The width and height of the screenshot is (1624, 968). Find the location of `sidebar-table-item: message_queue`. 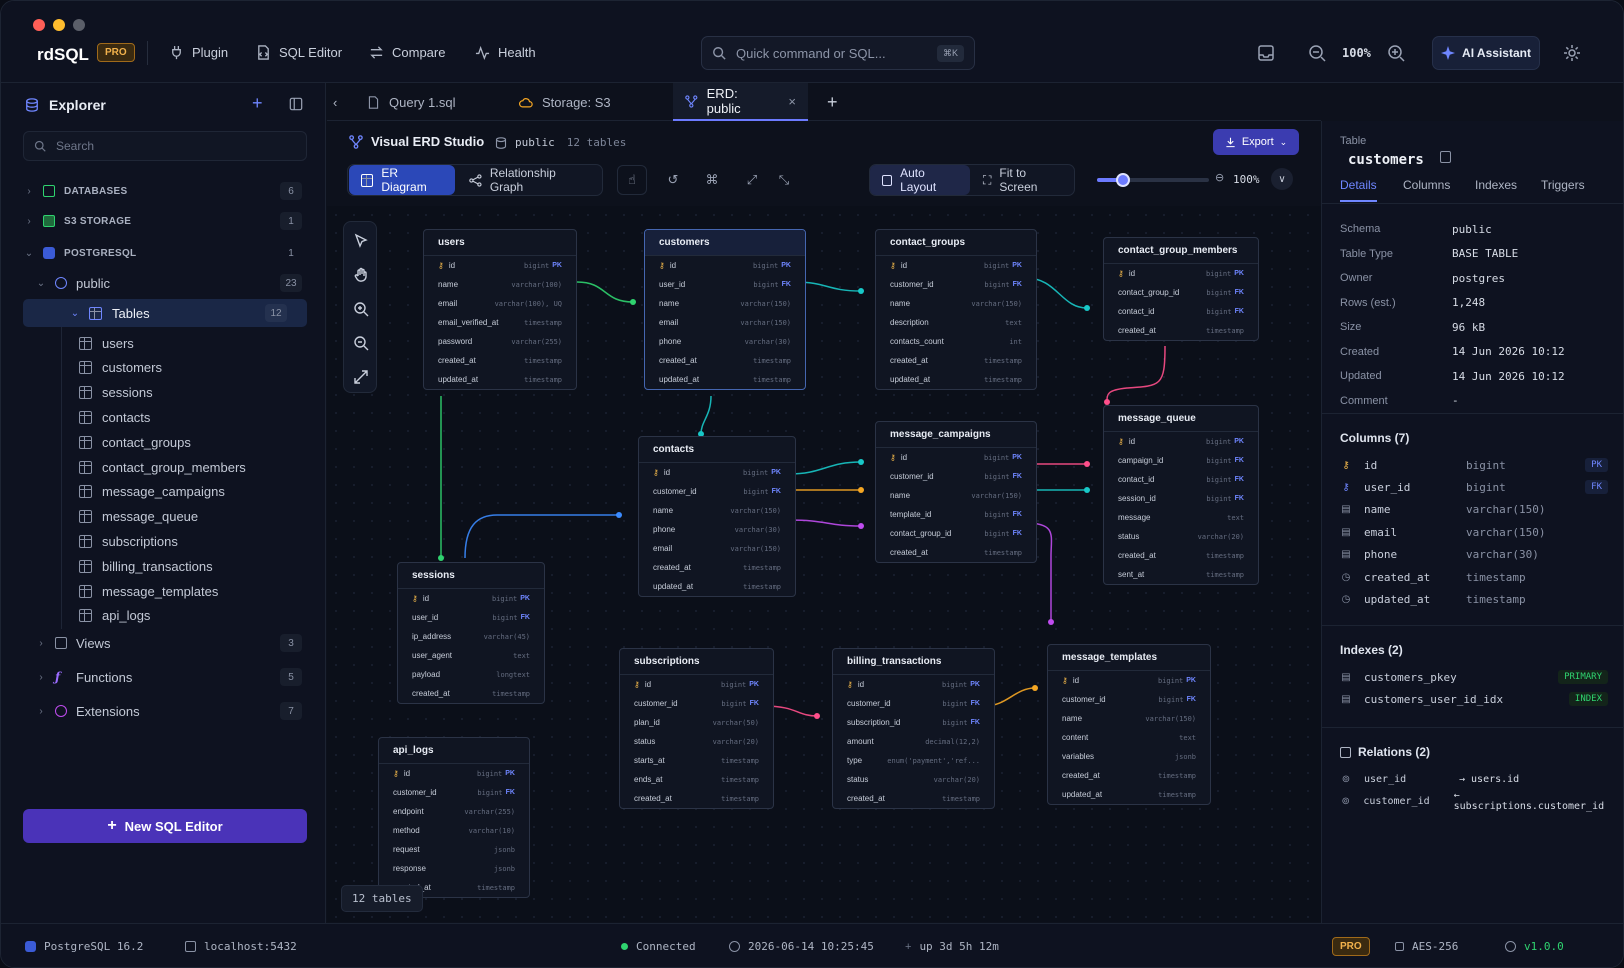

sidebar-table-item: message_queue is located at coordinates (163, 517).